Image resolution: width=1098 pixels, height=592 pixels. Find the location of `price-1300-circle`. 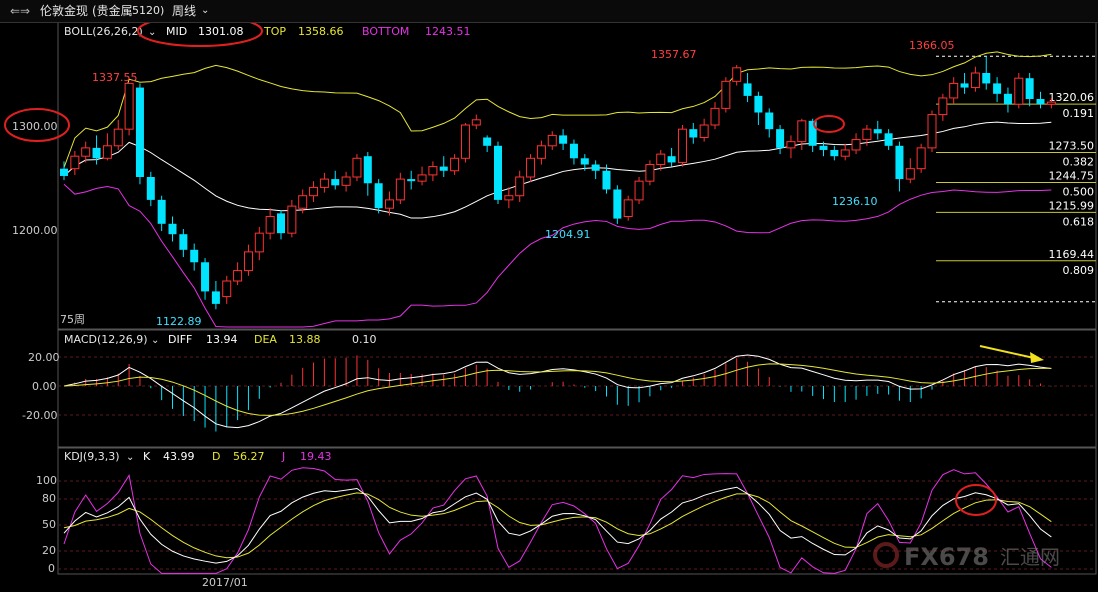

price-1300-circle is located at coordinates (37, 125).